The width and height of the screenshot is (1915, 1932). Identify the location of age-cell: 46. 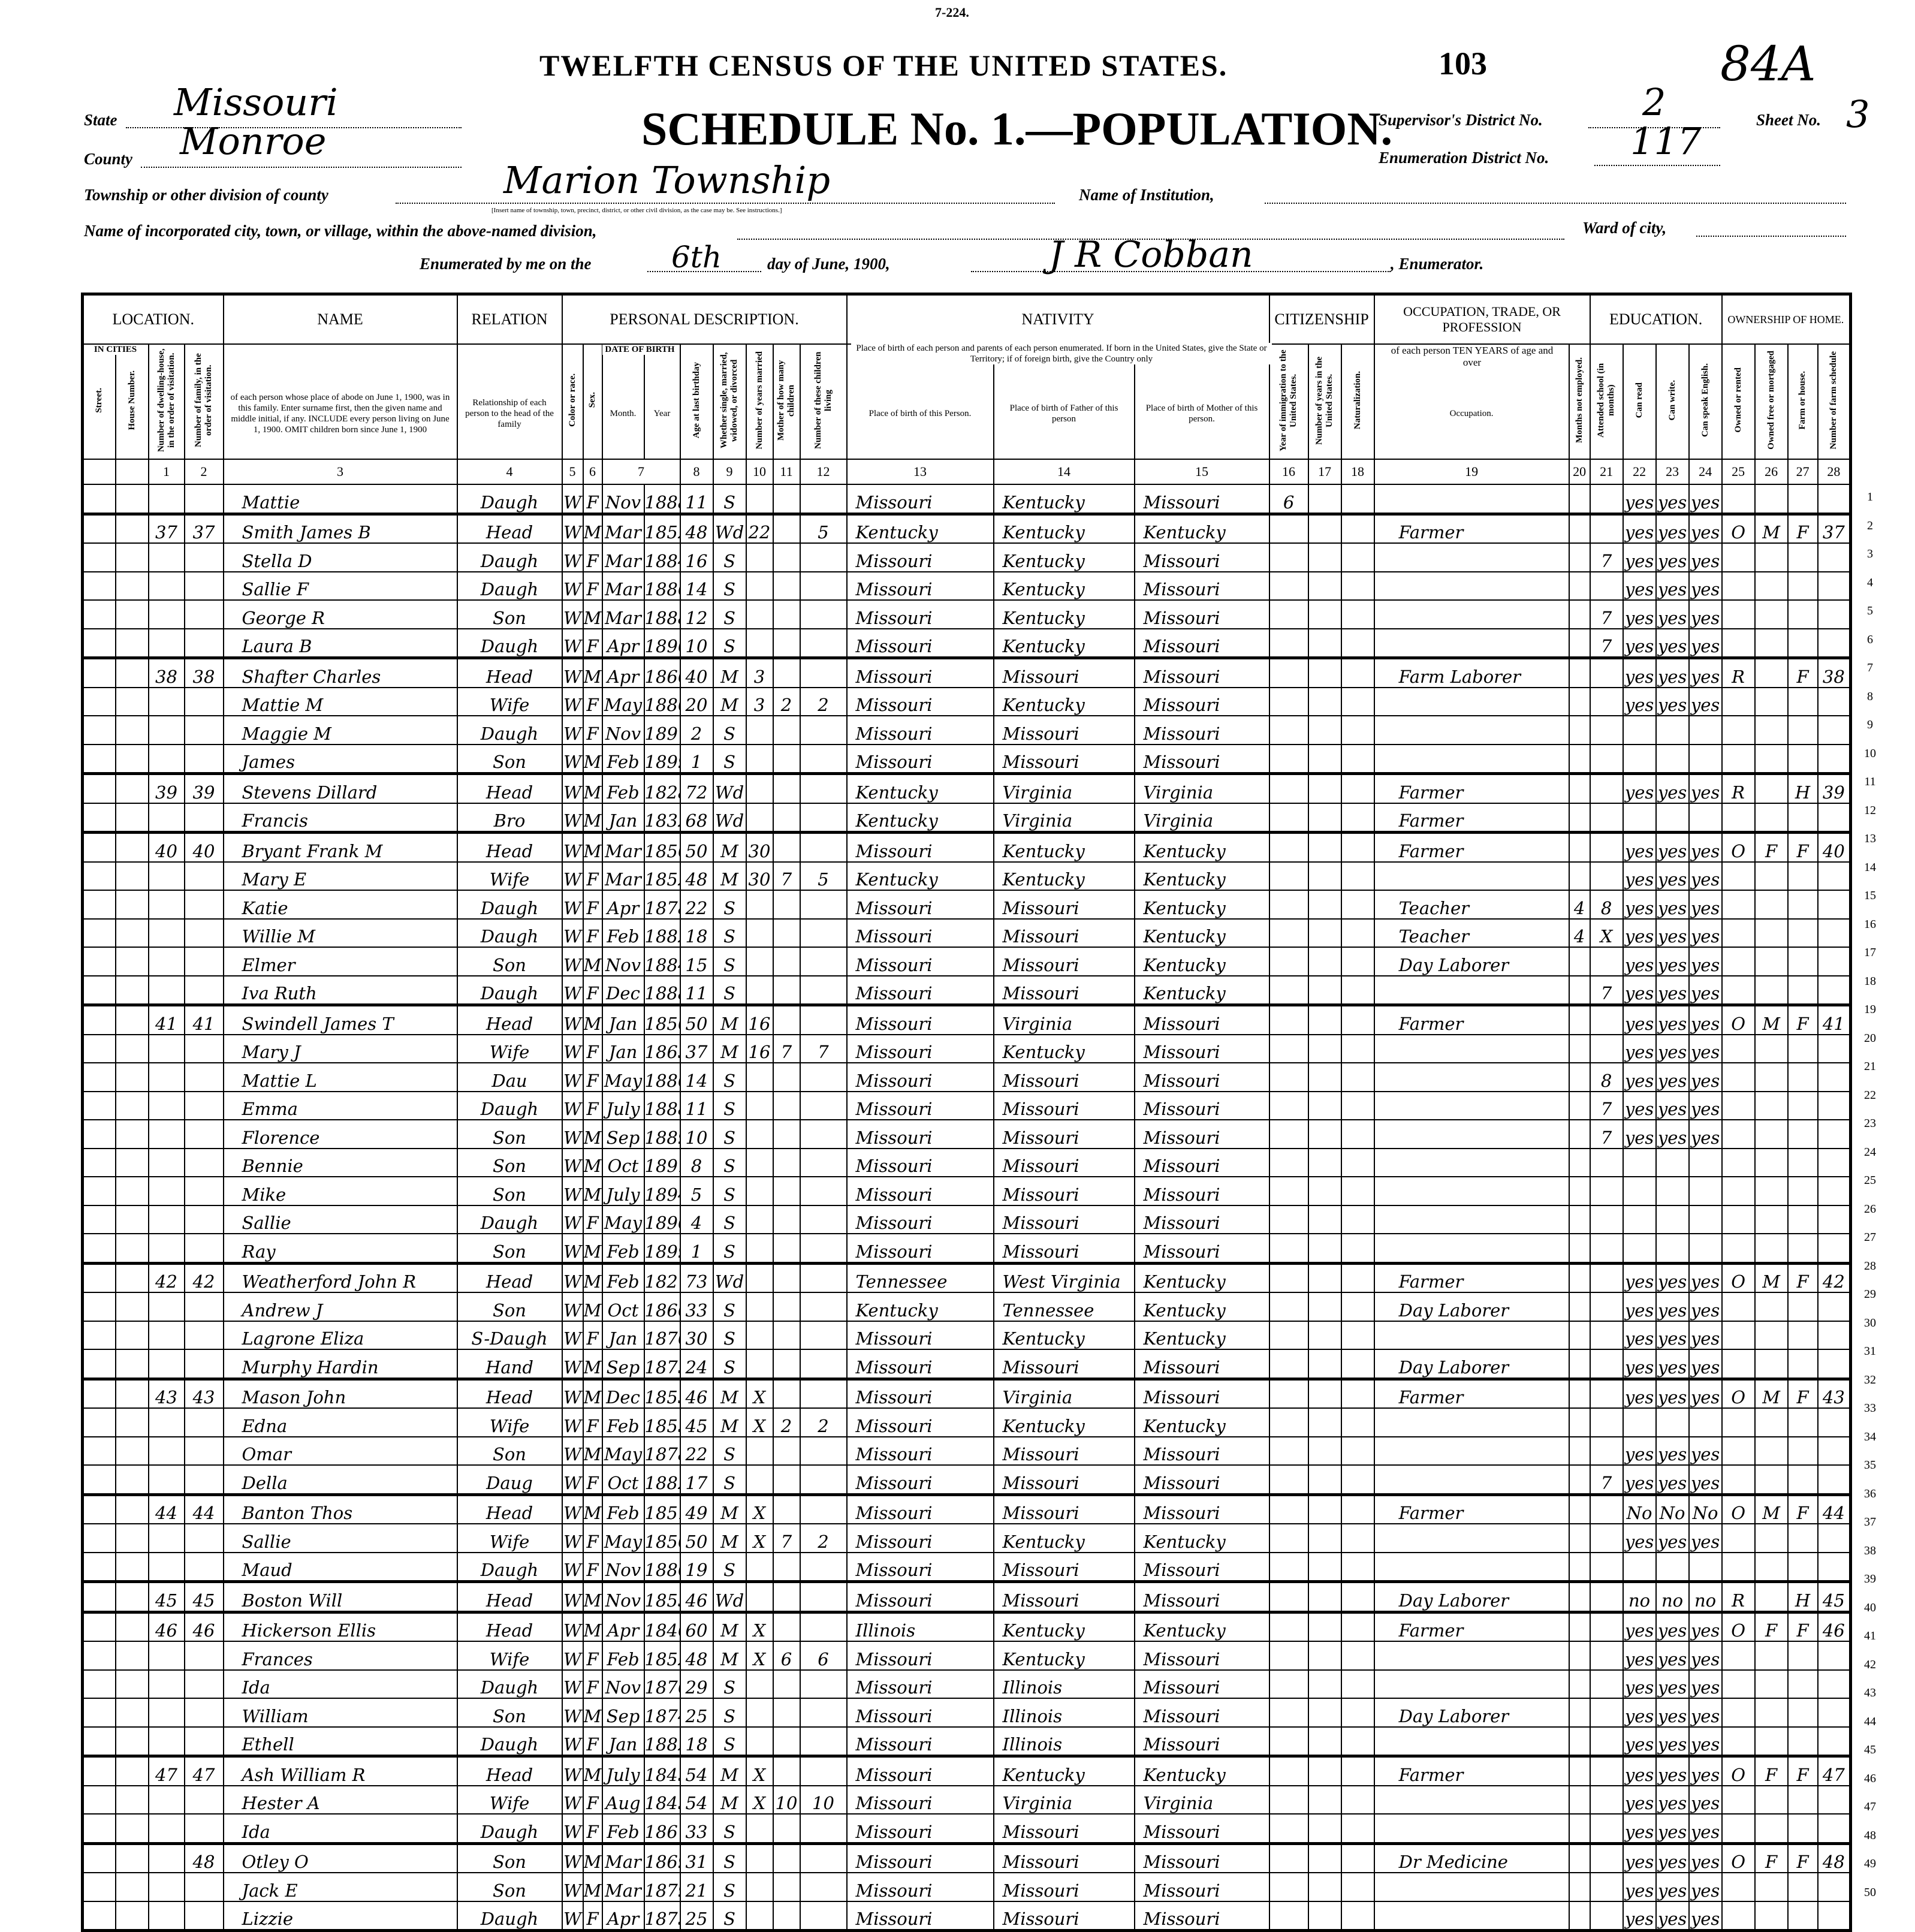
(696, 1393).